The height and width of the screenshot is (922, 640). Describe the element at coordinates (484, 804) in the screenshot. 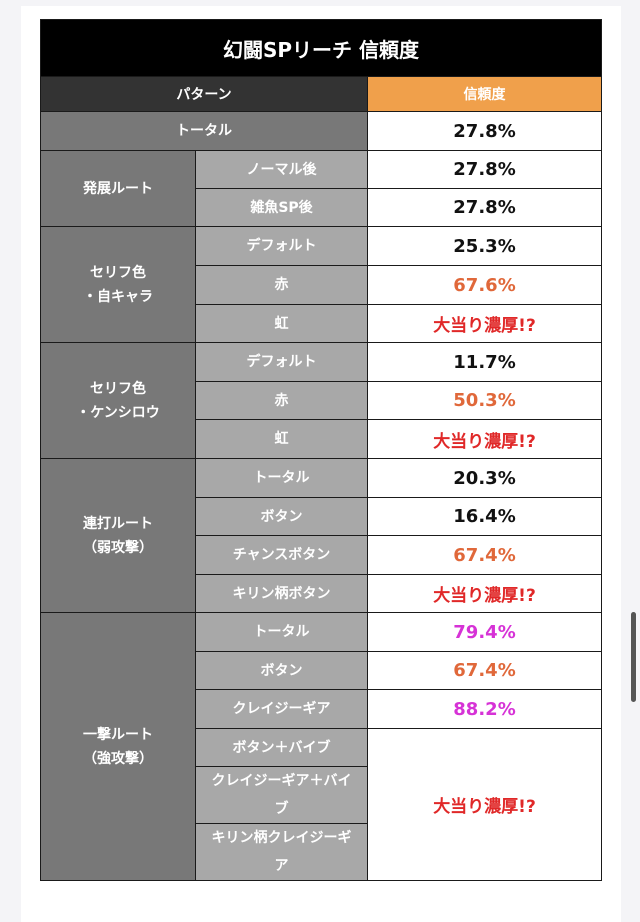

I see `merged-value-cell: 大当り濃厚!?` at that location.